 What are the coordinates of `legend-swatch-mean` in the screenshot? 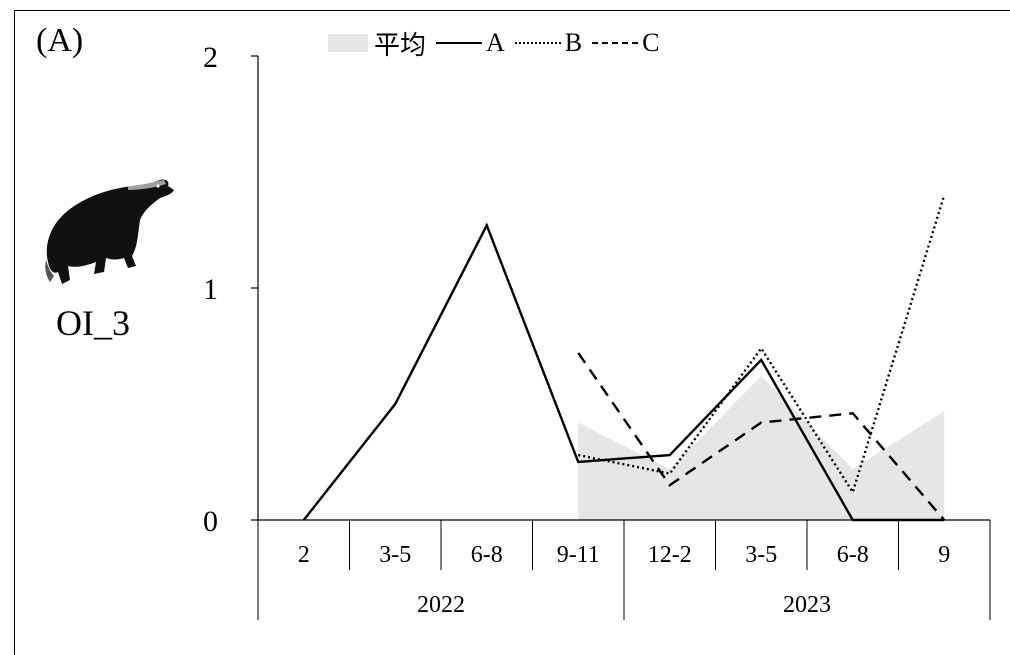 It's located at (348, 43).